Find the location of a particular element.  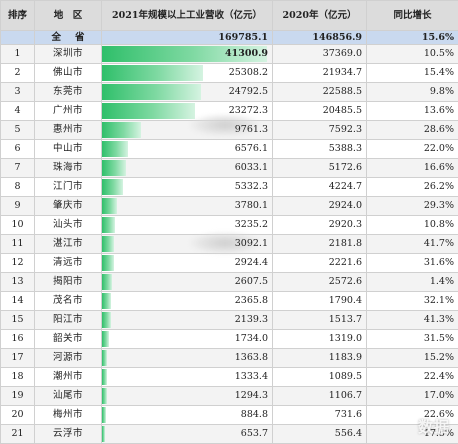

revenue-2021-value: 3235.2 is located at coordinates (187, 225).